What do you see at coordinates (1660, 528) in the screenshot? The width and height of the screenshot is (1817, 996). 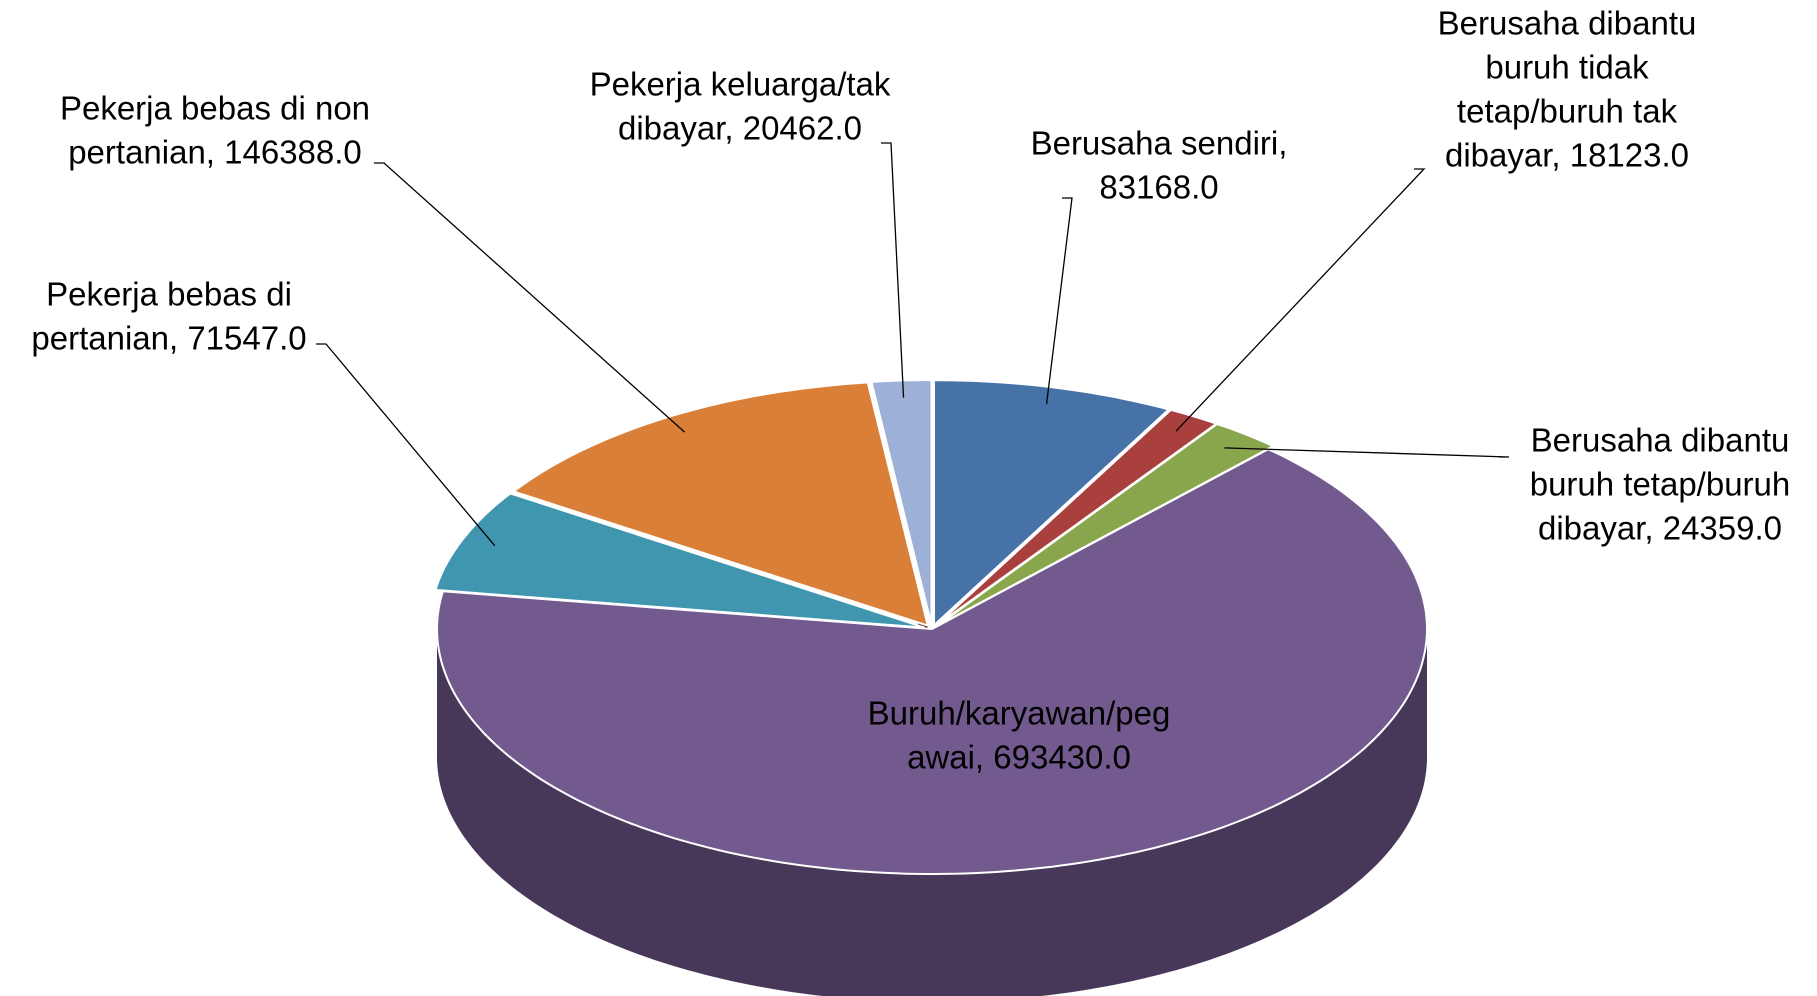 I see `data-label: dibayar, 24359.0` at bounding box center [1660, 528].